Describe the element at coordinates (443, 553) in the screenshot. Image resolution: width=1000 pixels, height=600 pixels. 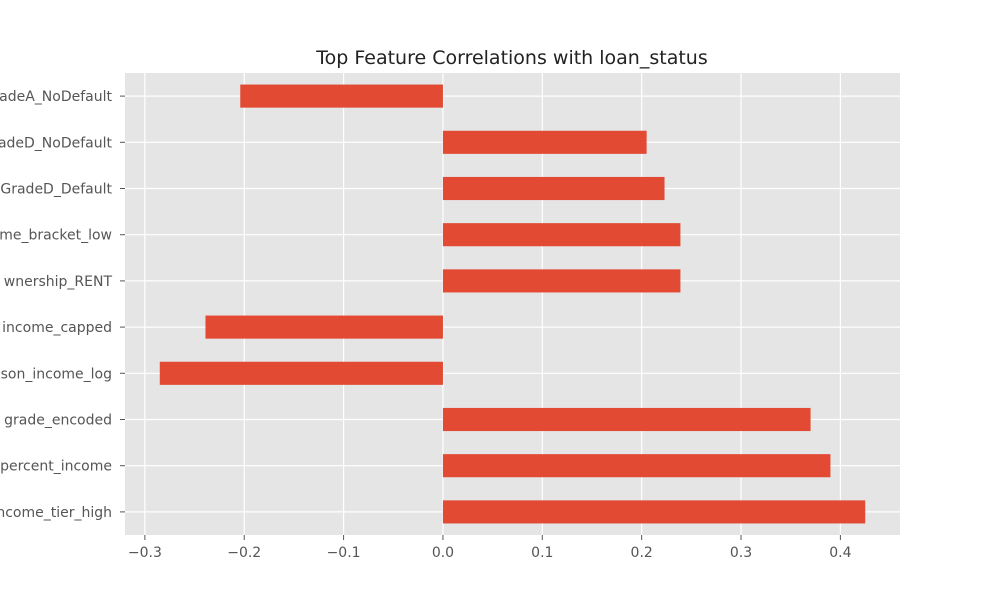
I see `x-tick-label: 0.0` at that location.